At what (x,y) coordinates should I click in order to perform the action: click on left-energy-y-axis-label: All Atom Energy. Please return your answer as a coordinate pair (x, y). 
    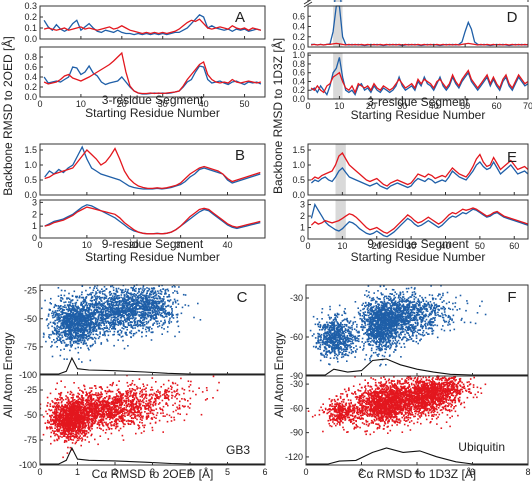
    Looking at the image, I should click on (8, 374).